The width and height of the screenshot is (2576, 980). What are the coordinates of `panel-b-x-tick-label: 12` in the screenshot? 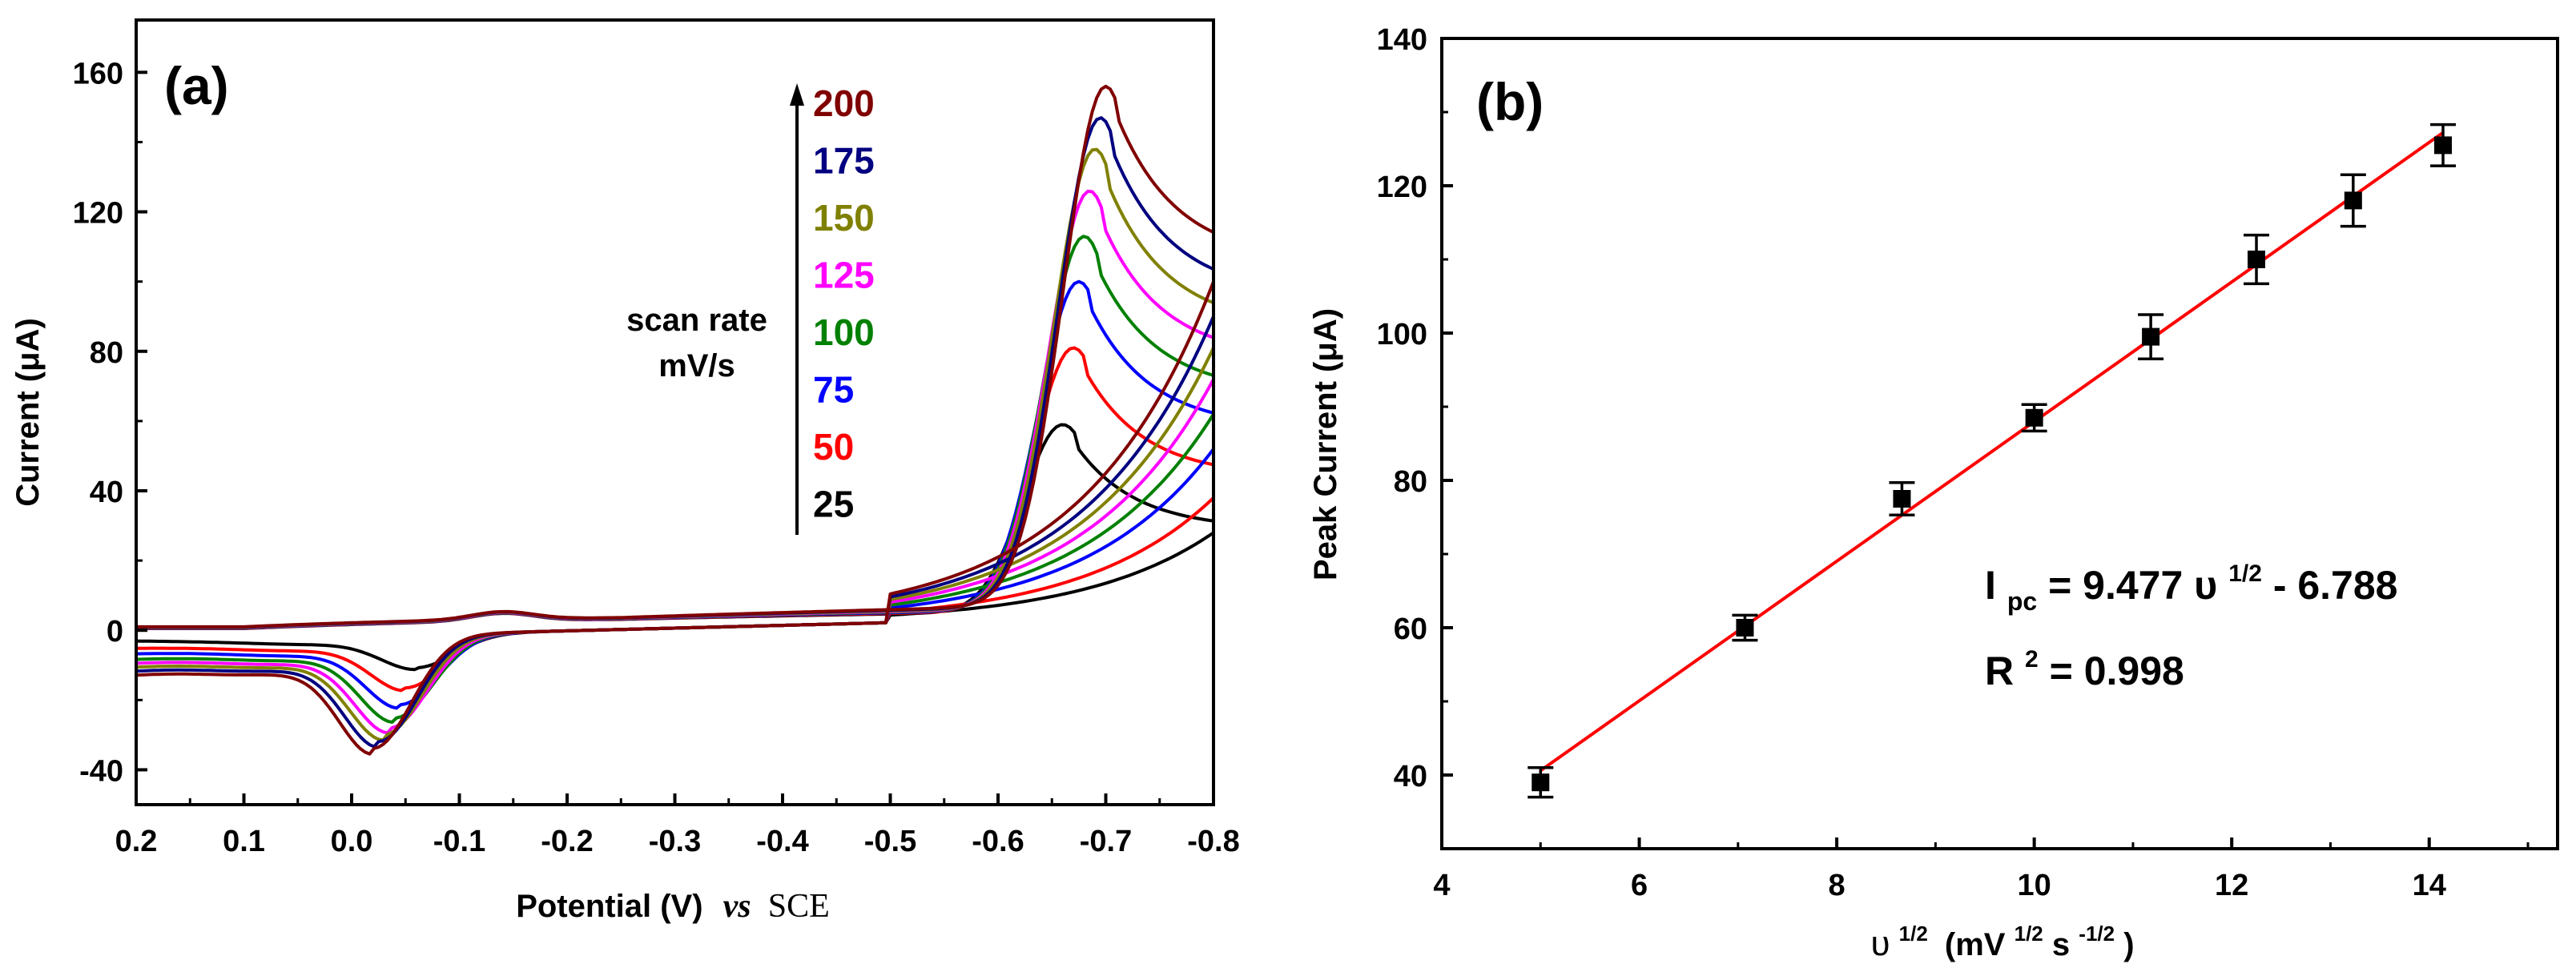 It's located at (2231, 886).